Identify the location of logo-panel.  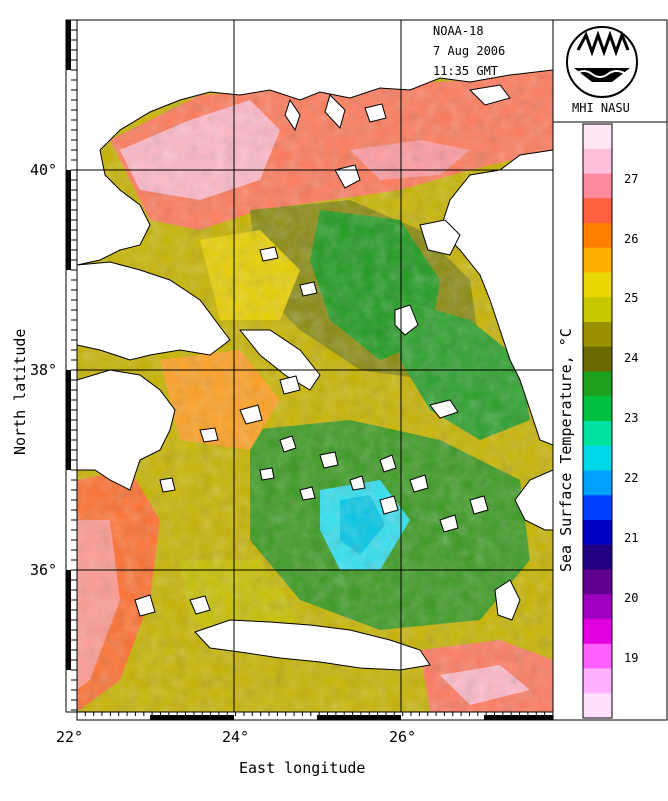
(610, 71).